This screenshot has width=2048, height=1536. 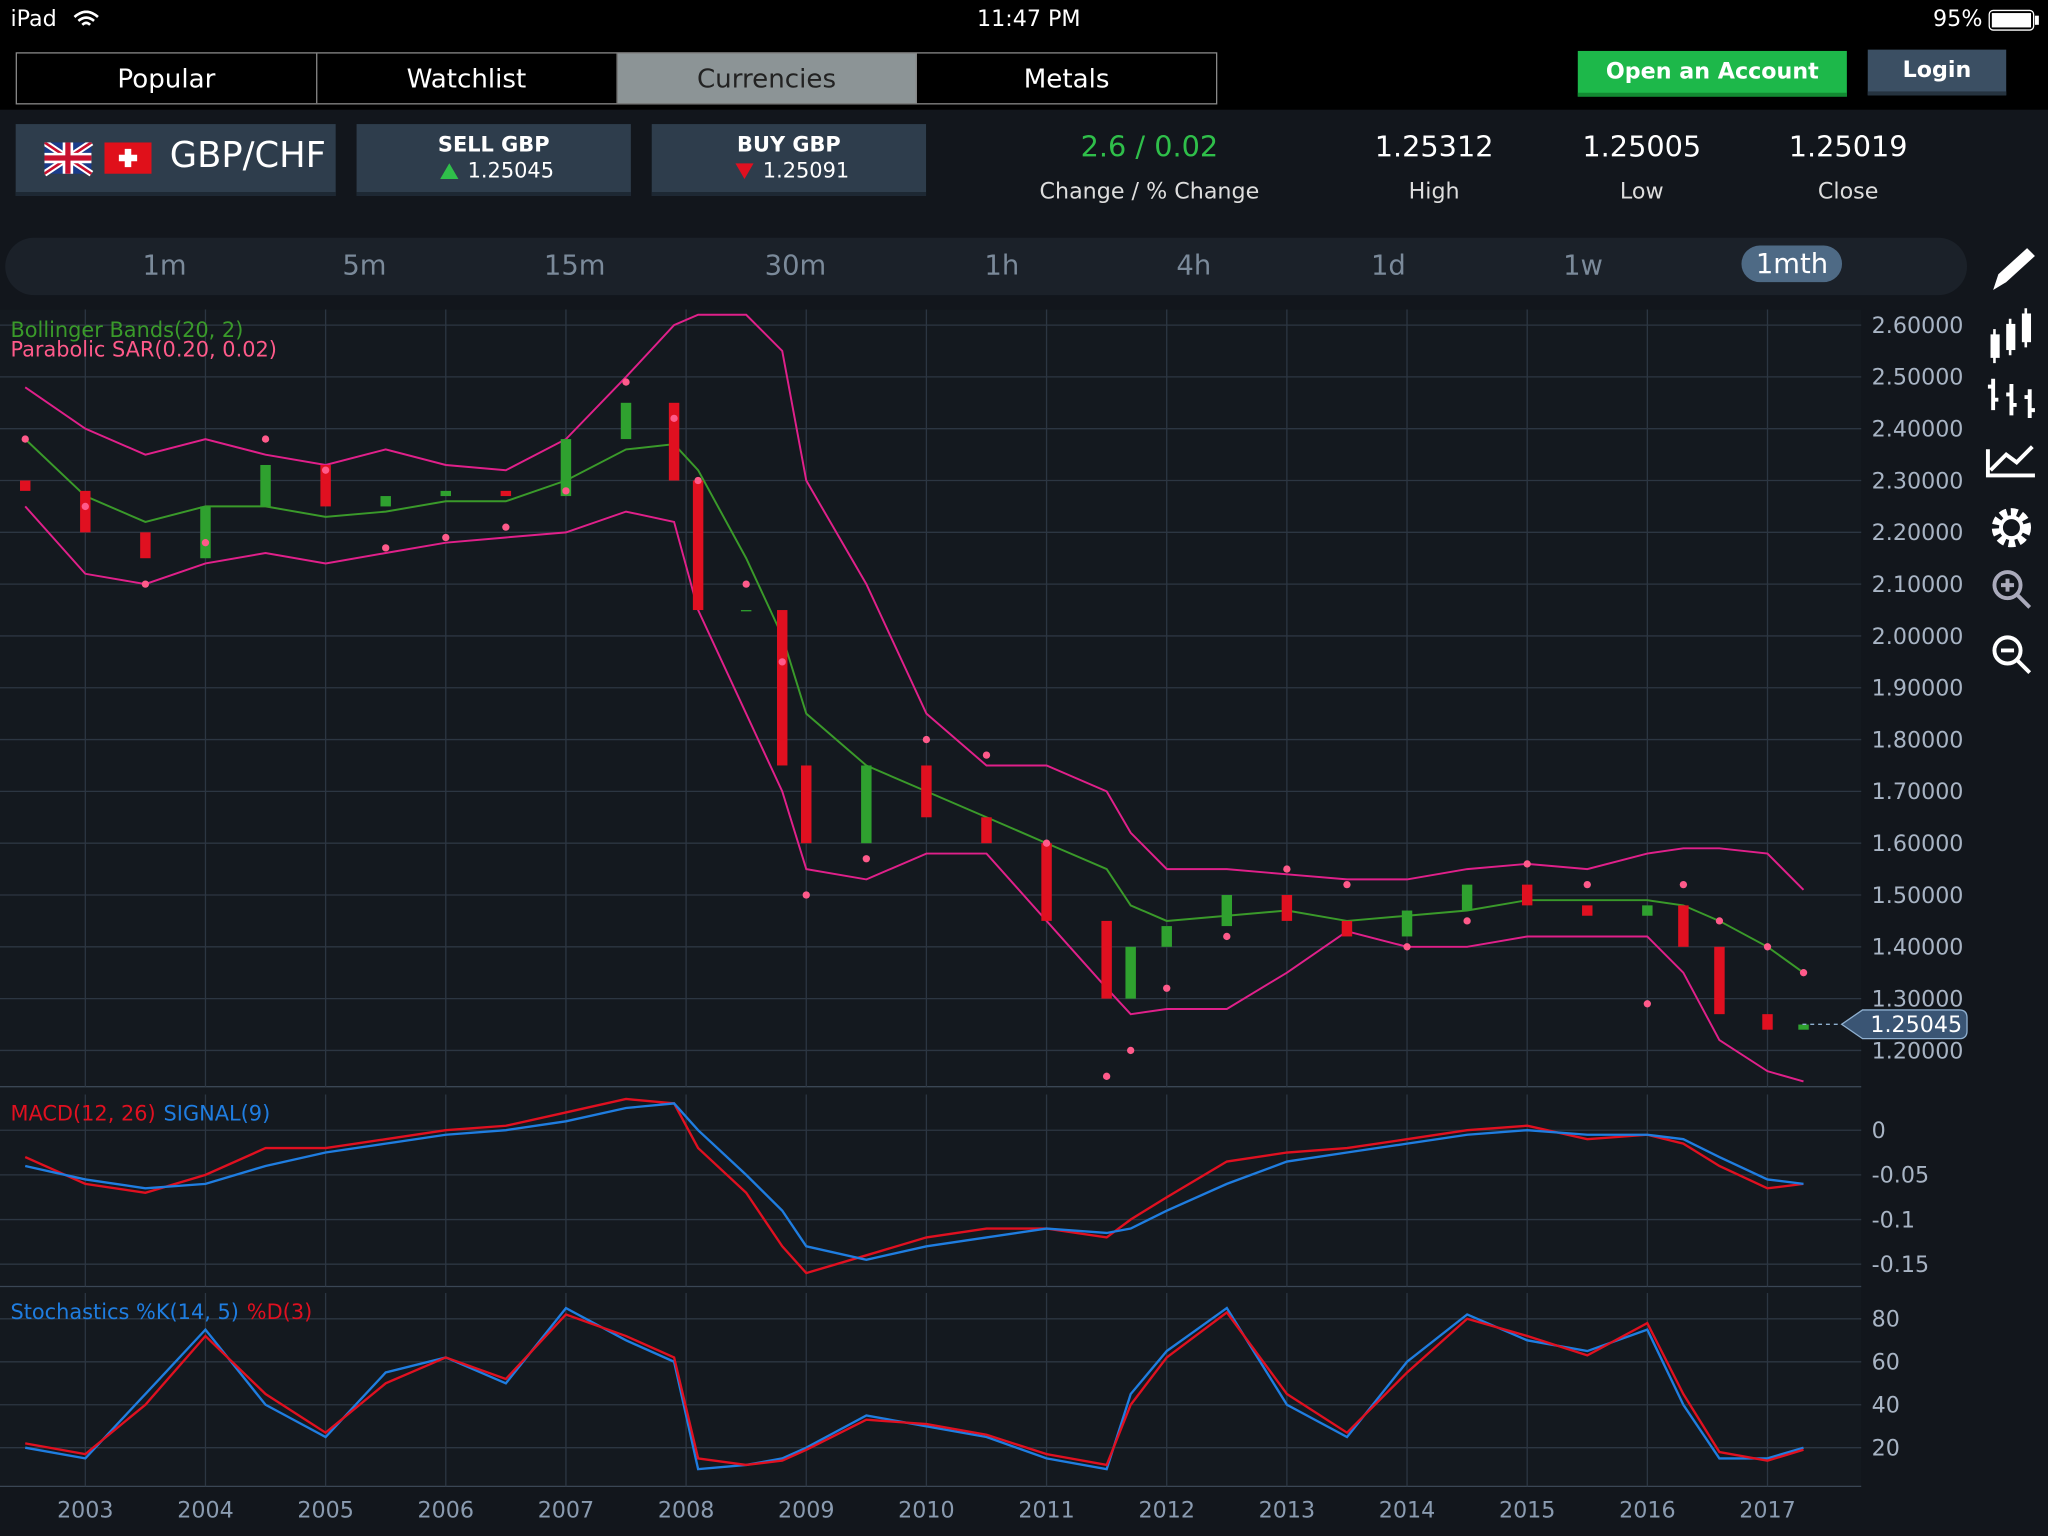 What do you see at coordinates (1918, 896) in the screenshot?
I see `y-tick-label: 1.50000` at bounding box center [1918, 896].